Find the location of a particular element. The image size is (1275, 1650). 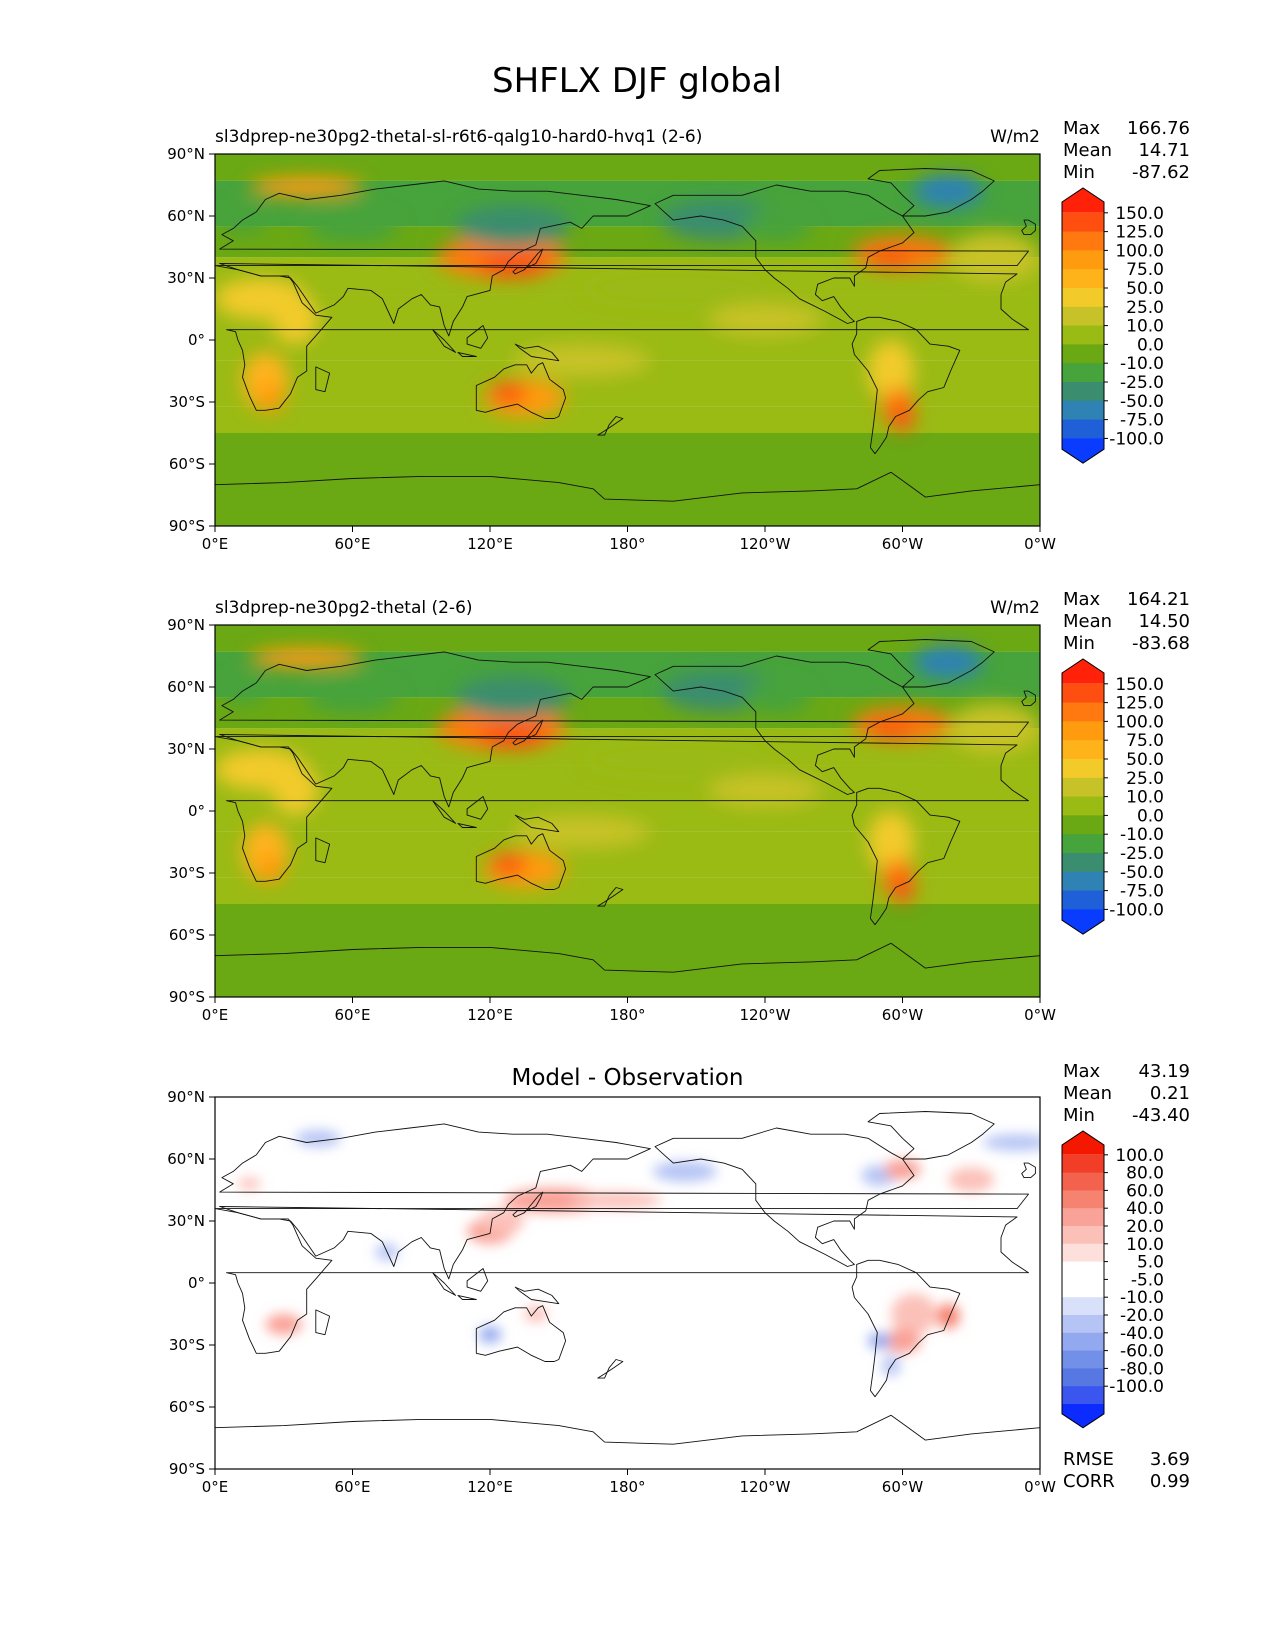

colorbar-level: -60.0 is located at coordinates (1142, 1352).